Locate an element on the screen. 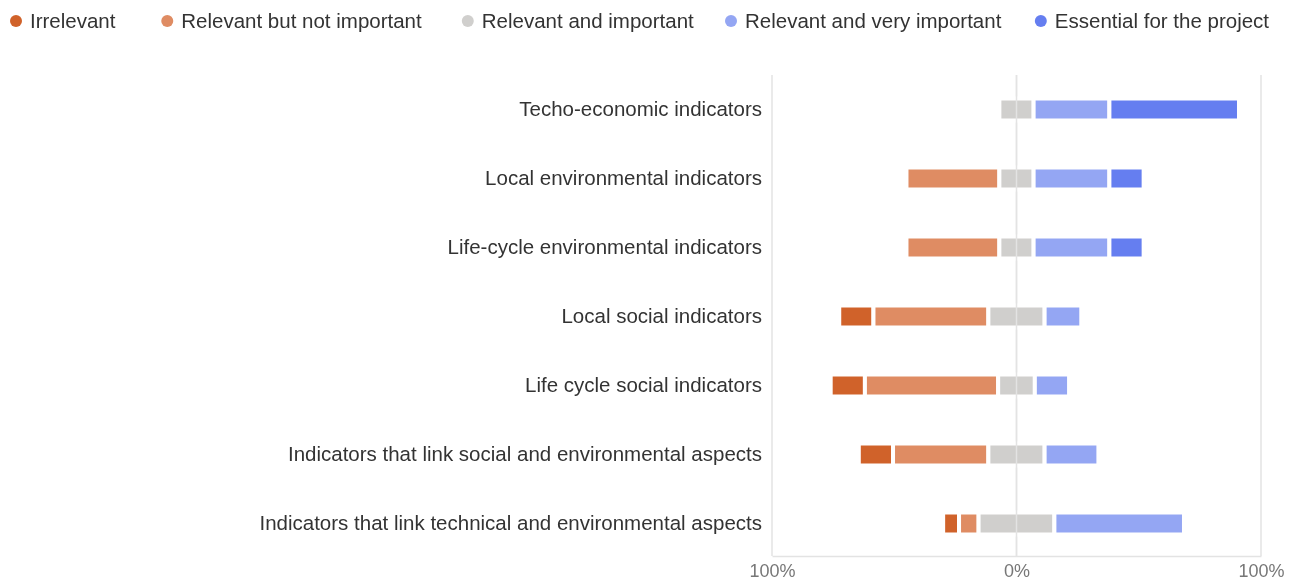 This screenshot has height=580, width=1299. y-tick-label: Life cycle social indicators is located at coordinates (643, 385).